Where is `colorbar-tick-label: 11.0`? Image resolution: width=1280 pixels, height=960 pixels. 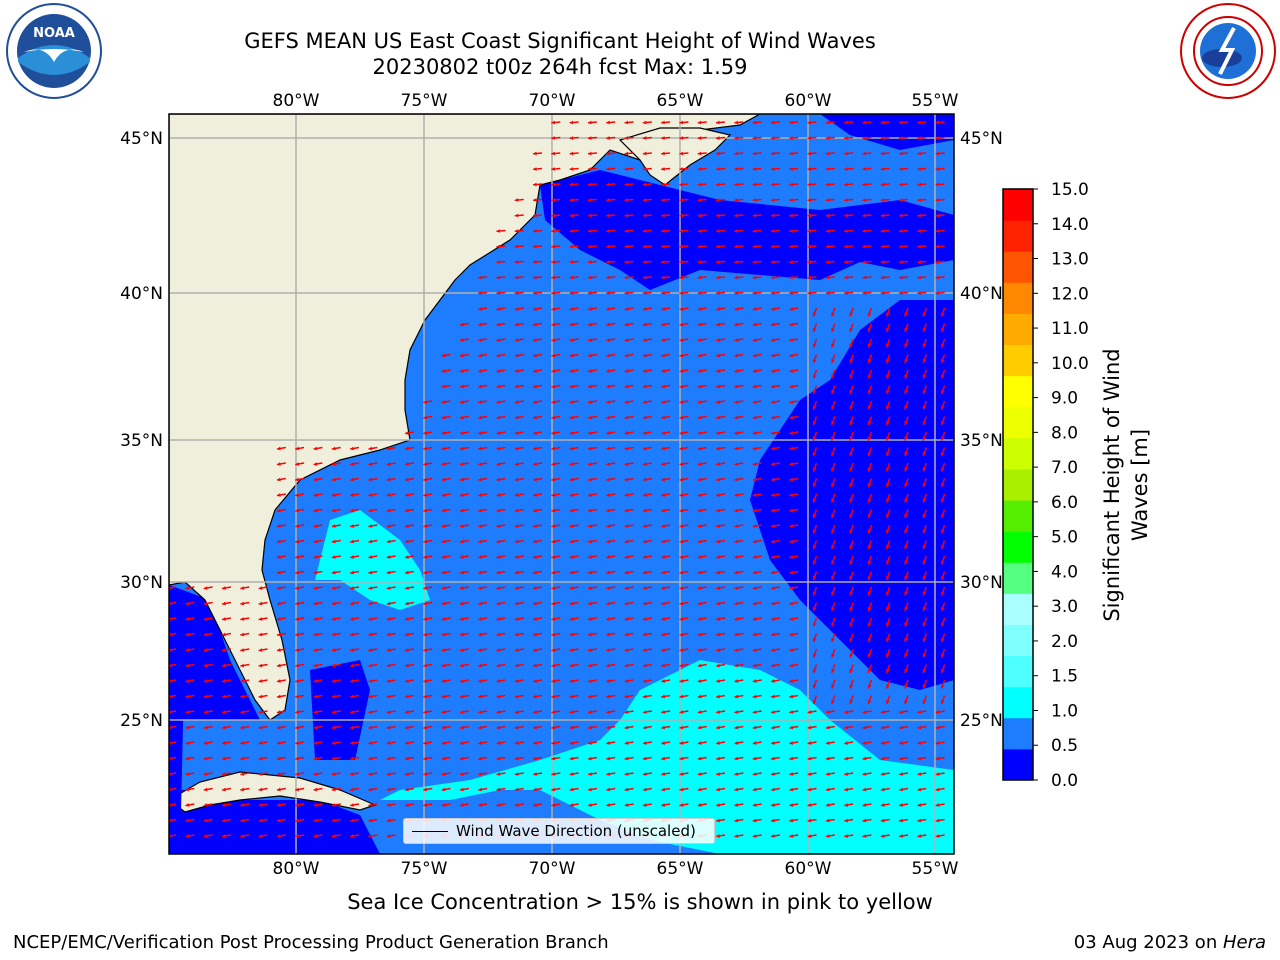
colorbar-tick-label: 11.0 is located at coordinates (1070, 329).